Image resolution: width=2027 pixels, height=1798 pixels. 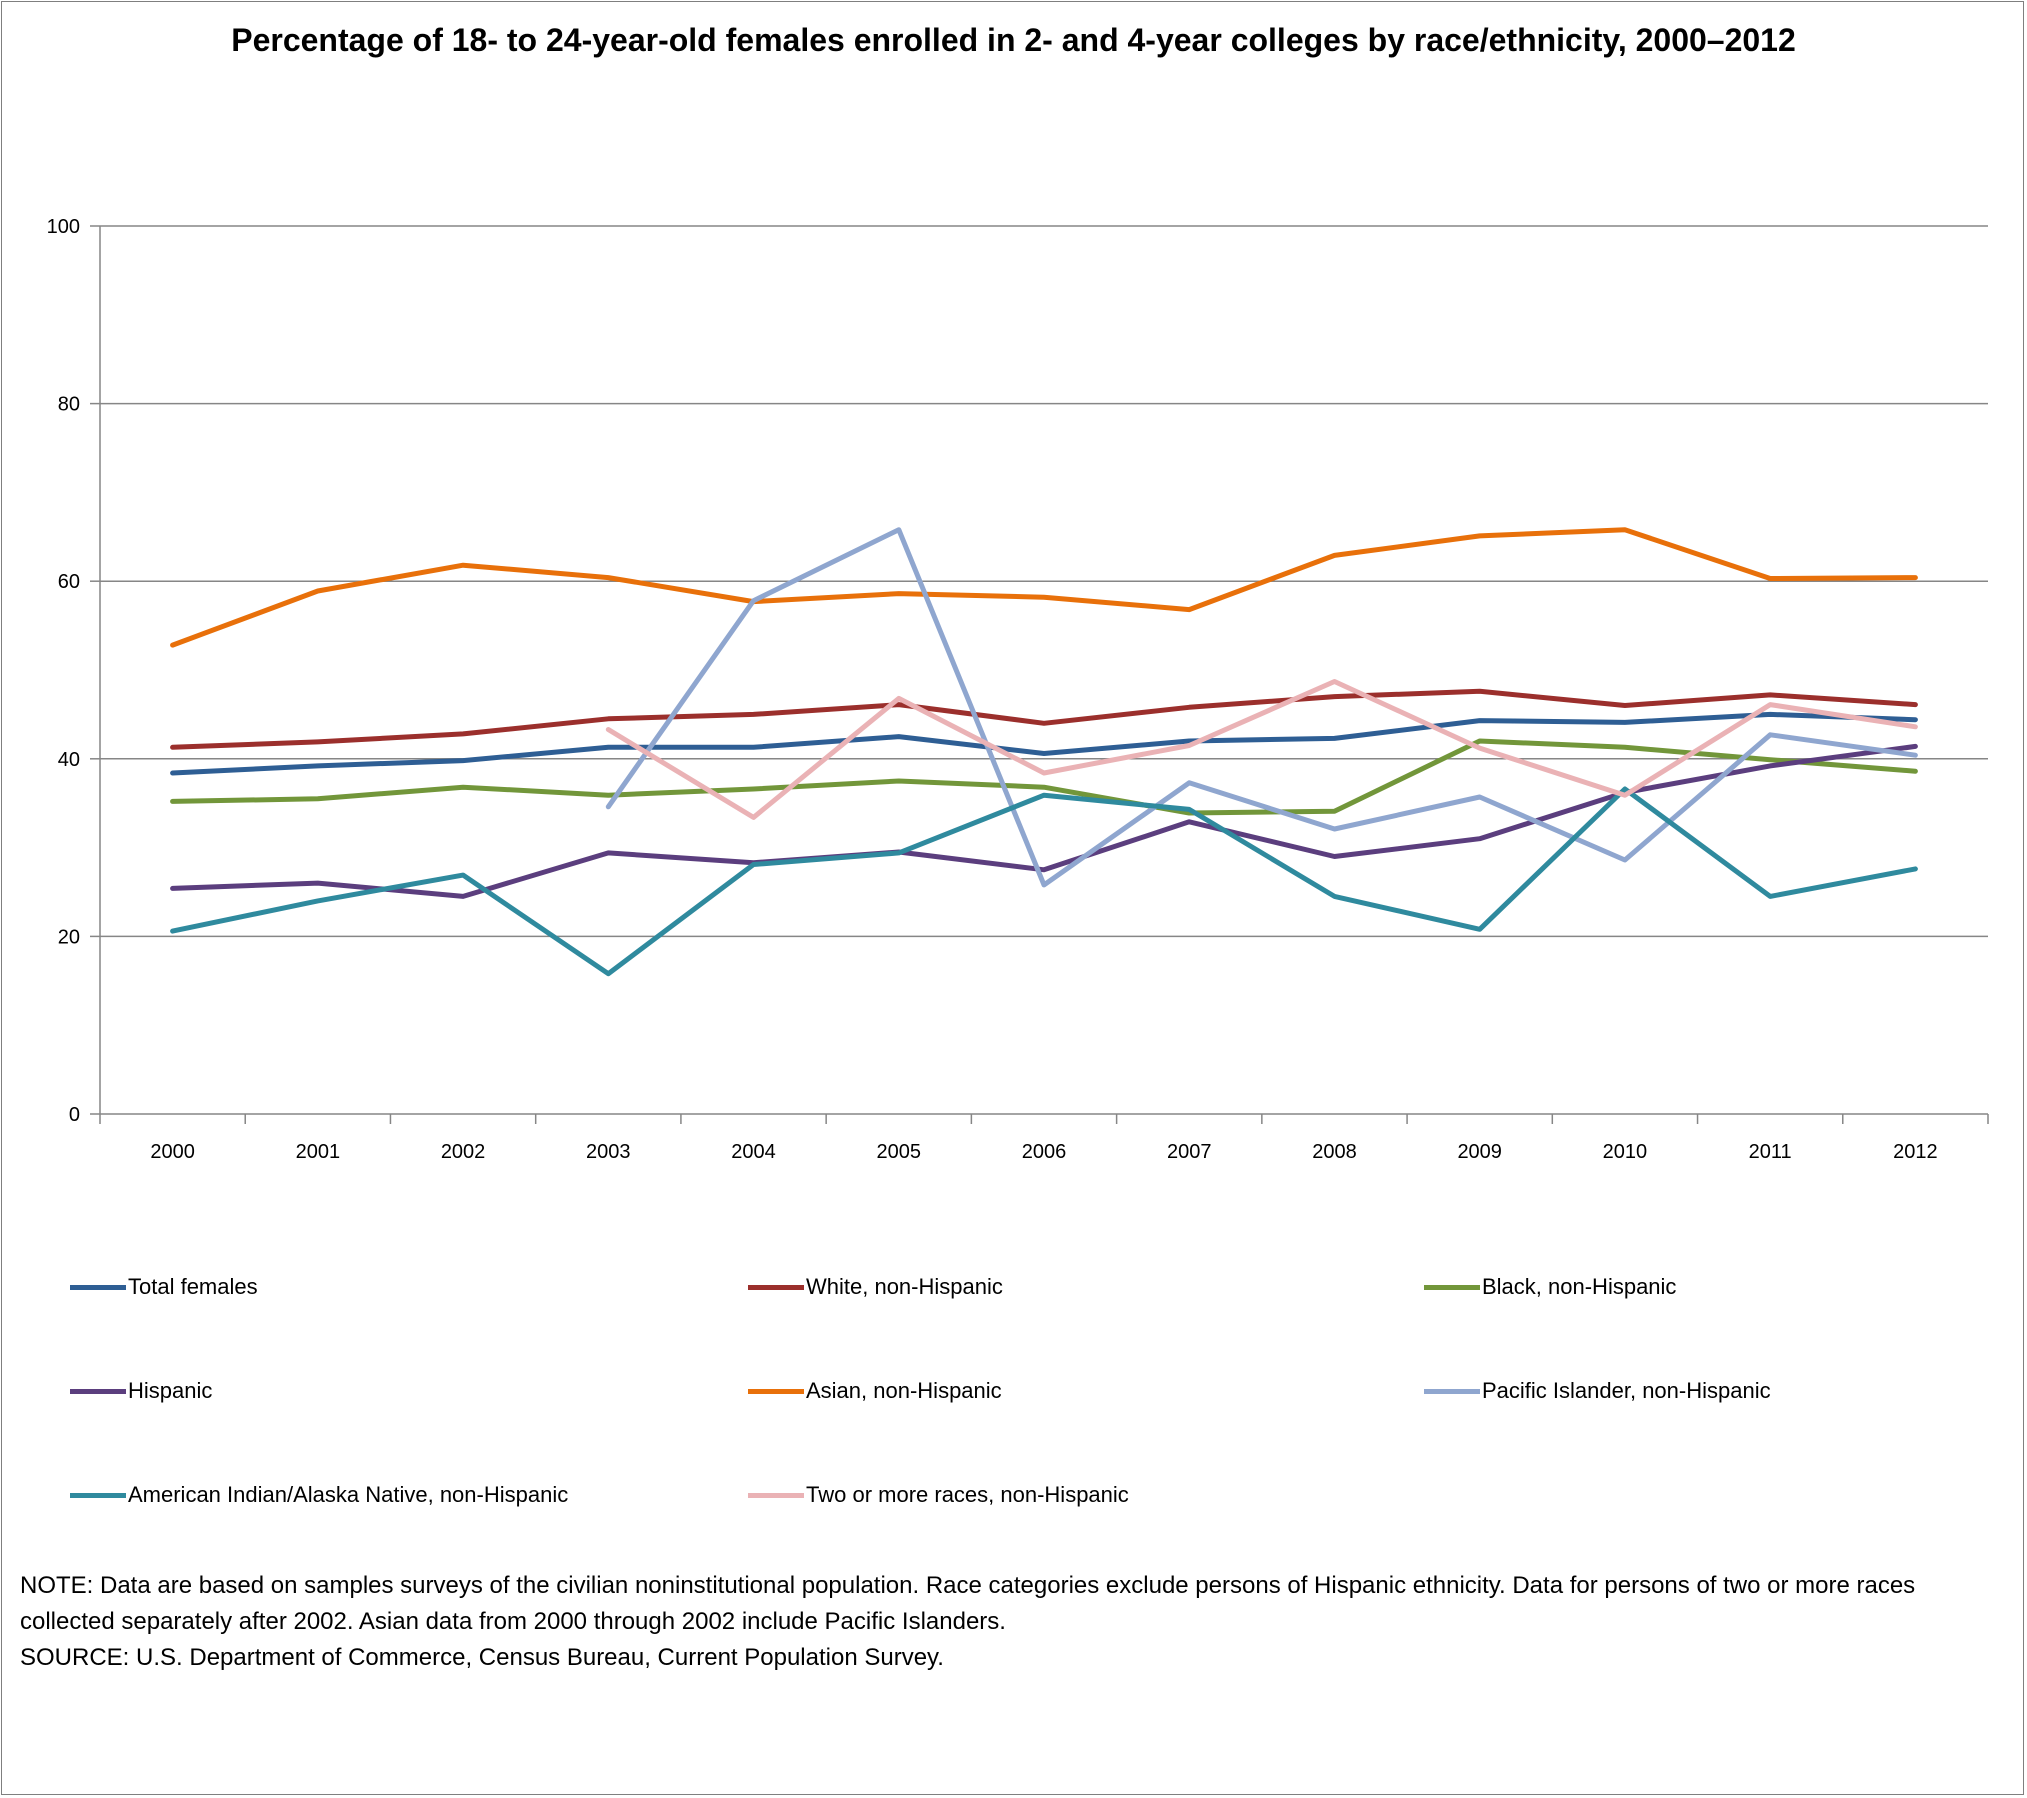 I want to click on legend-item-total-females: Total females, so click(x=164, y=1287).